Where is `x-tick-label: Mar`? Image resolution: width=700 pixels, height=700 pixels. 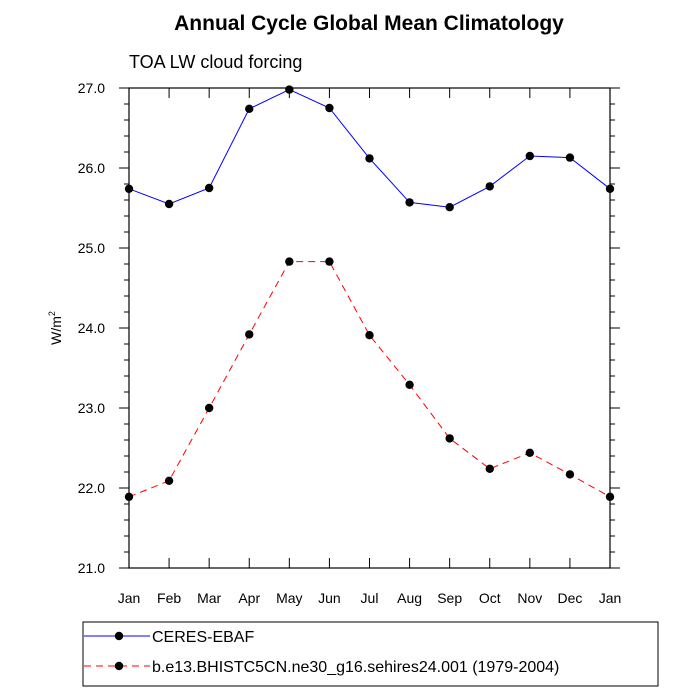 x-tick-label: Mar is located at coordinates (209, 598).